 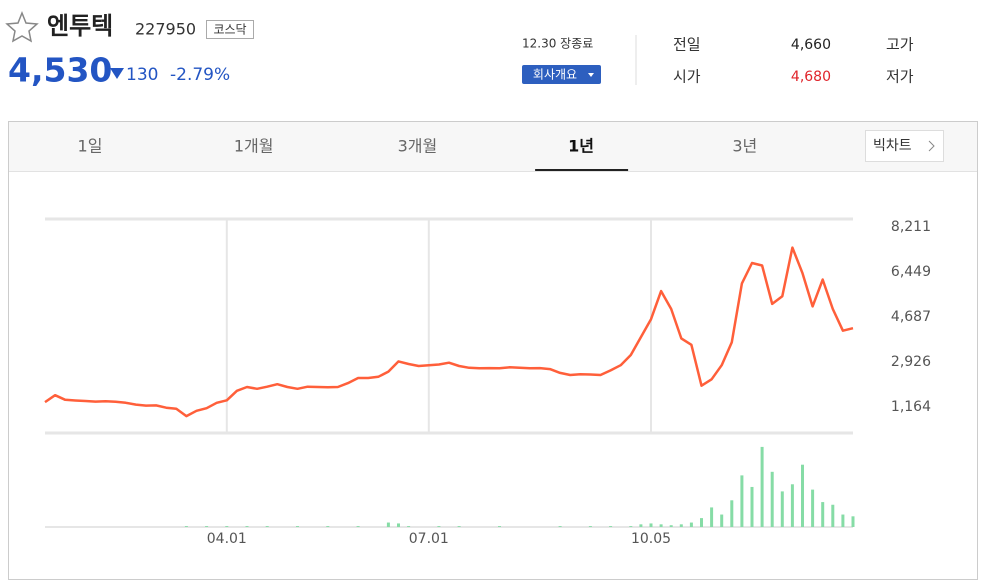 What do you see at coordinates (22, 26) in the screenshot?
I see `favorite-star` at bounding box center [22, 26].